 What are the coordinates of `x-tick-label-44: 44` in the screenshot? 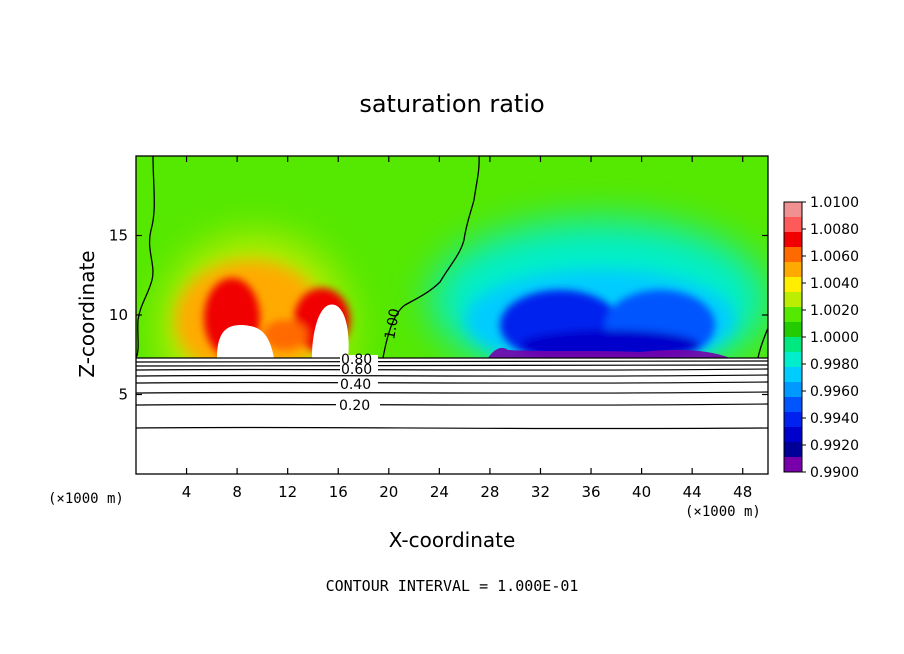 It's located at (692, 492).